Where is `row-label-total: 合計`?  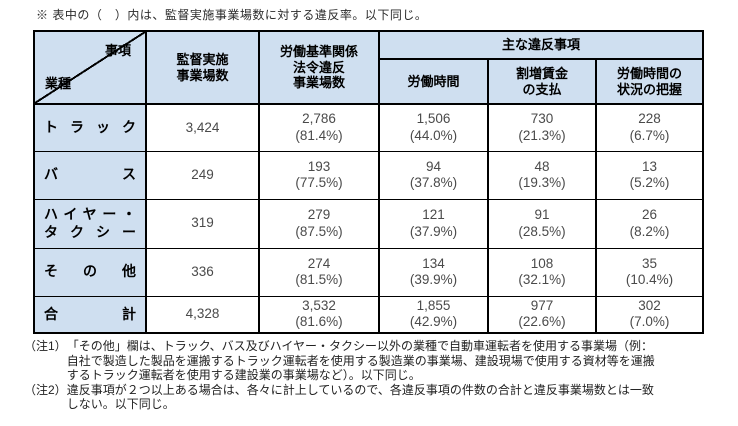
row-label-total: 合計 is located at coordinates (90, 314).